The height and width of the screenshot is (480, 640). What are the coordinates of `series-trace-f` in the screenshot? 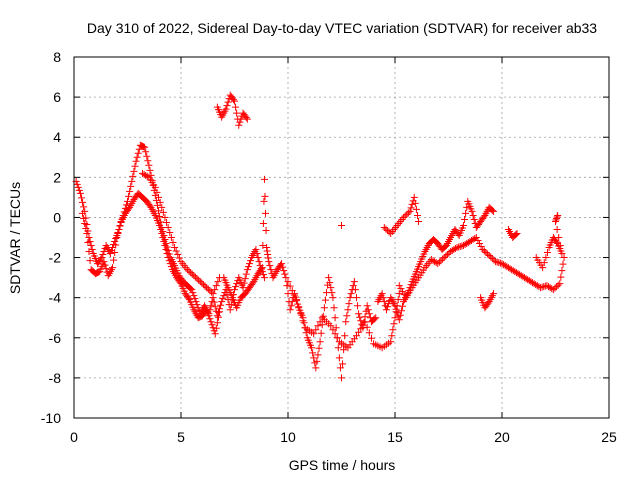 It's located at (343, 315).